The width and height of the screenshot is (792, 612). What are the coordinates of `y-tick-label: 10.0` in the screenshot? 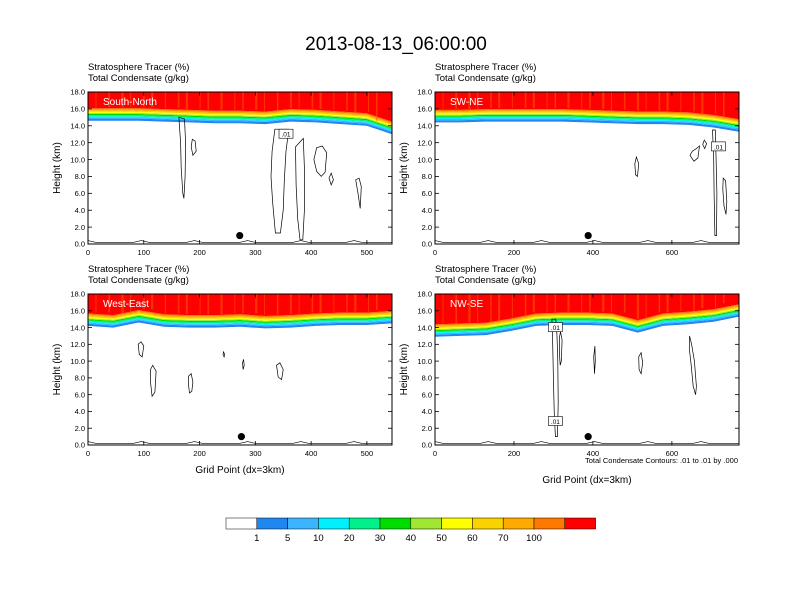 It's located at (77, 159).